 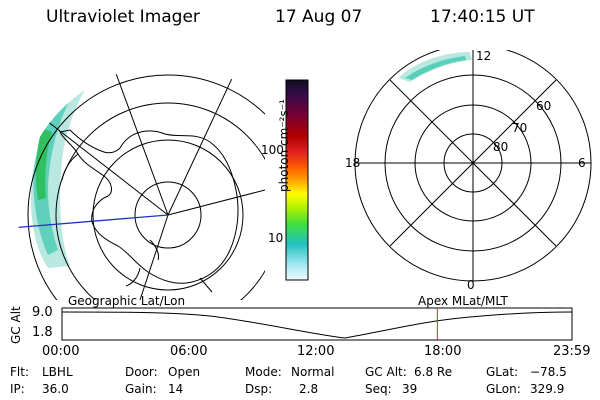 What do you see at coordinates (149, 206) in the screenshot?
I see `coastline` at bounding box center [149, 206].